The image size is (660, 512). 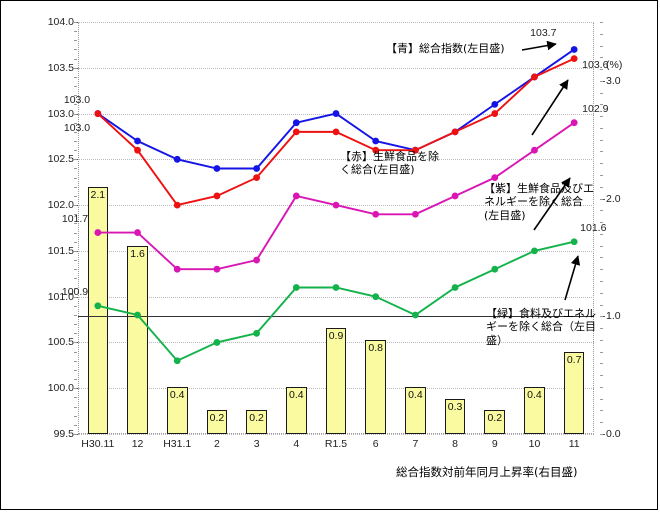 What do you see at coordinates (296, 444) in the screenshot?
I see `x-axis-tick-label: 4` at bounding box center [296, 444].